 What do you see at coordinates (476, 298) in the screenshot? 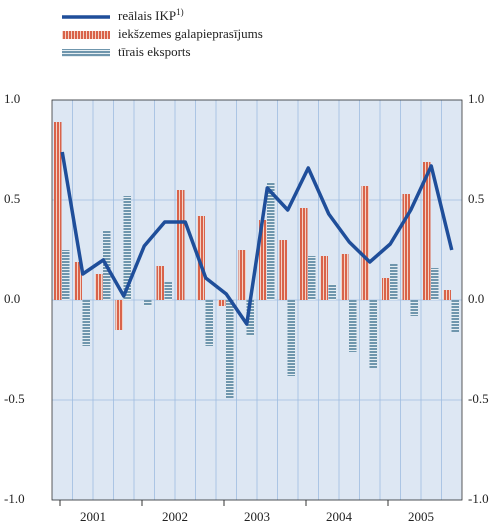
I see `y2-tick-label: 0.0` at bounding box center [476, 298].